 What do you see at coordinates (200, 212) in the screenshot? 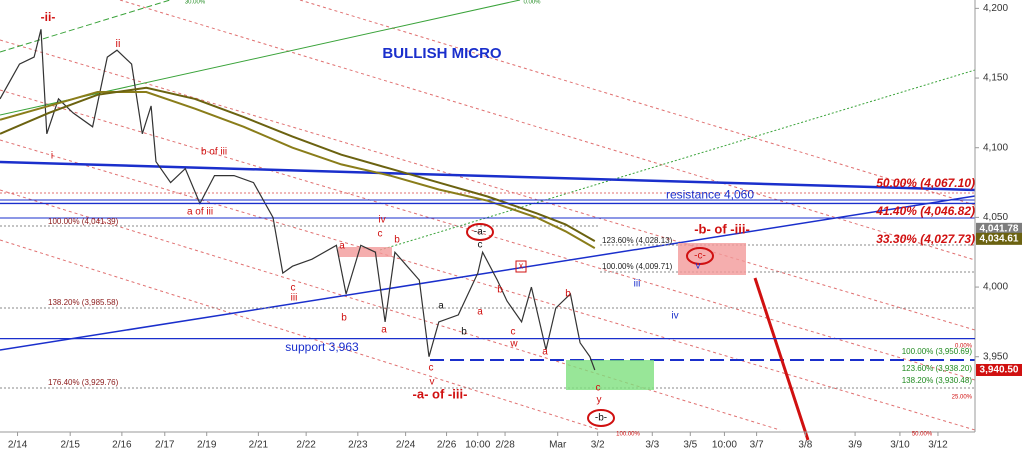
I see `wave-label: a of iii` at bounding box center [200, 212].